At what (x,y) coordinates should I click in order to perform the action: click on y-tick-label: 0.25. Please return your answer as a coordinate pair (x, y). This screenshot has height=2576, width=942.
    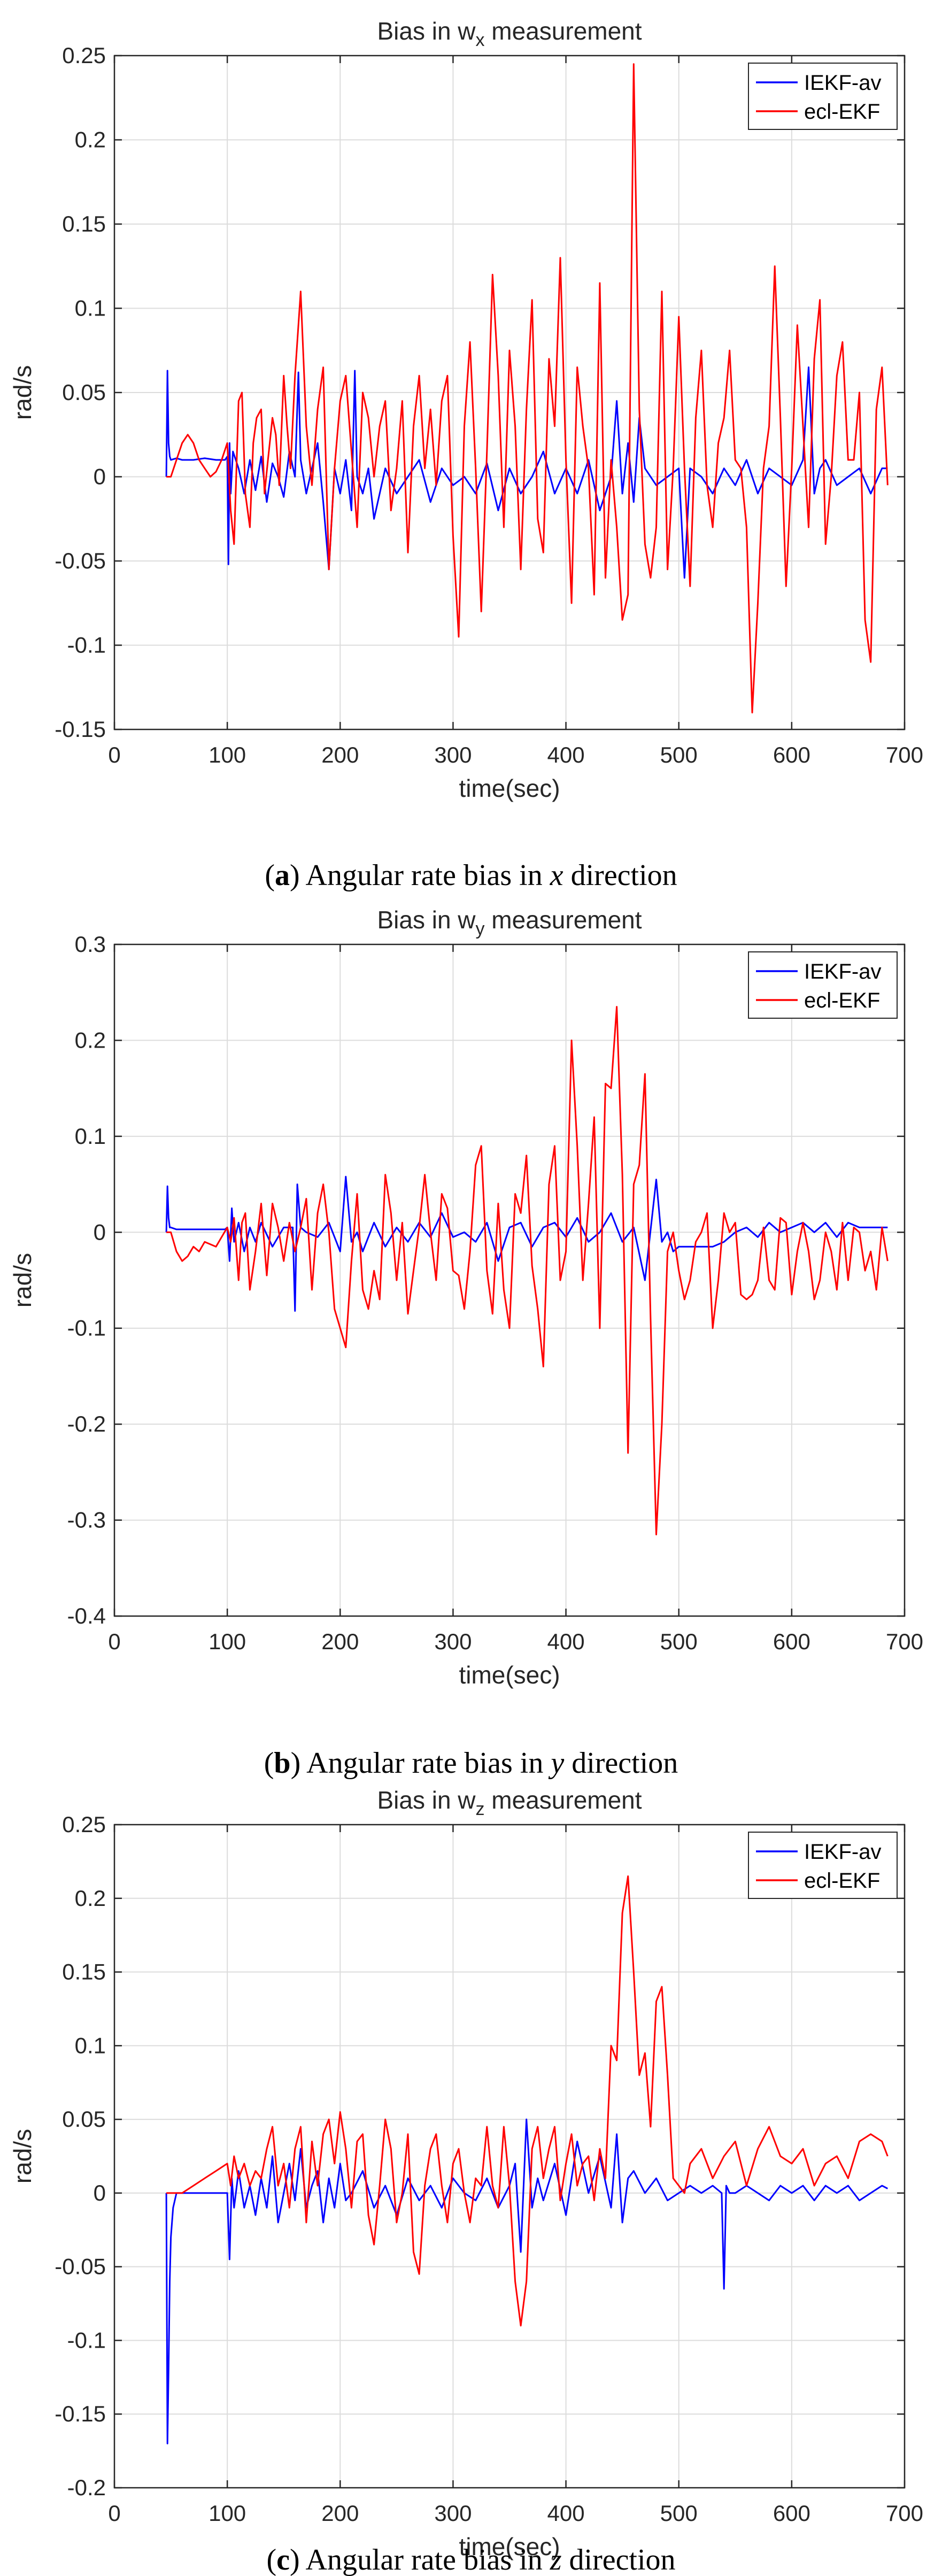
    Looking at the image, I should click on (84, 1824).